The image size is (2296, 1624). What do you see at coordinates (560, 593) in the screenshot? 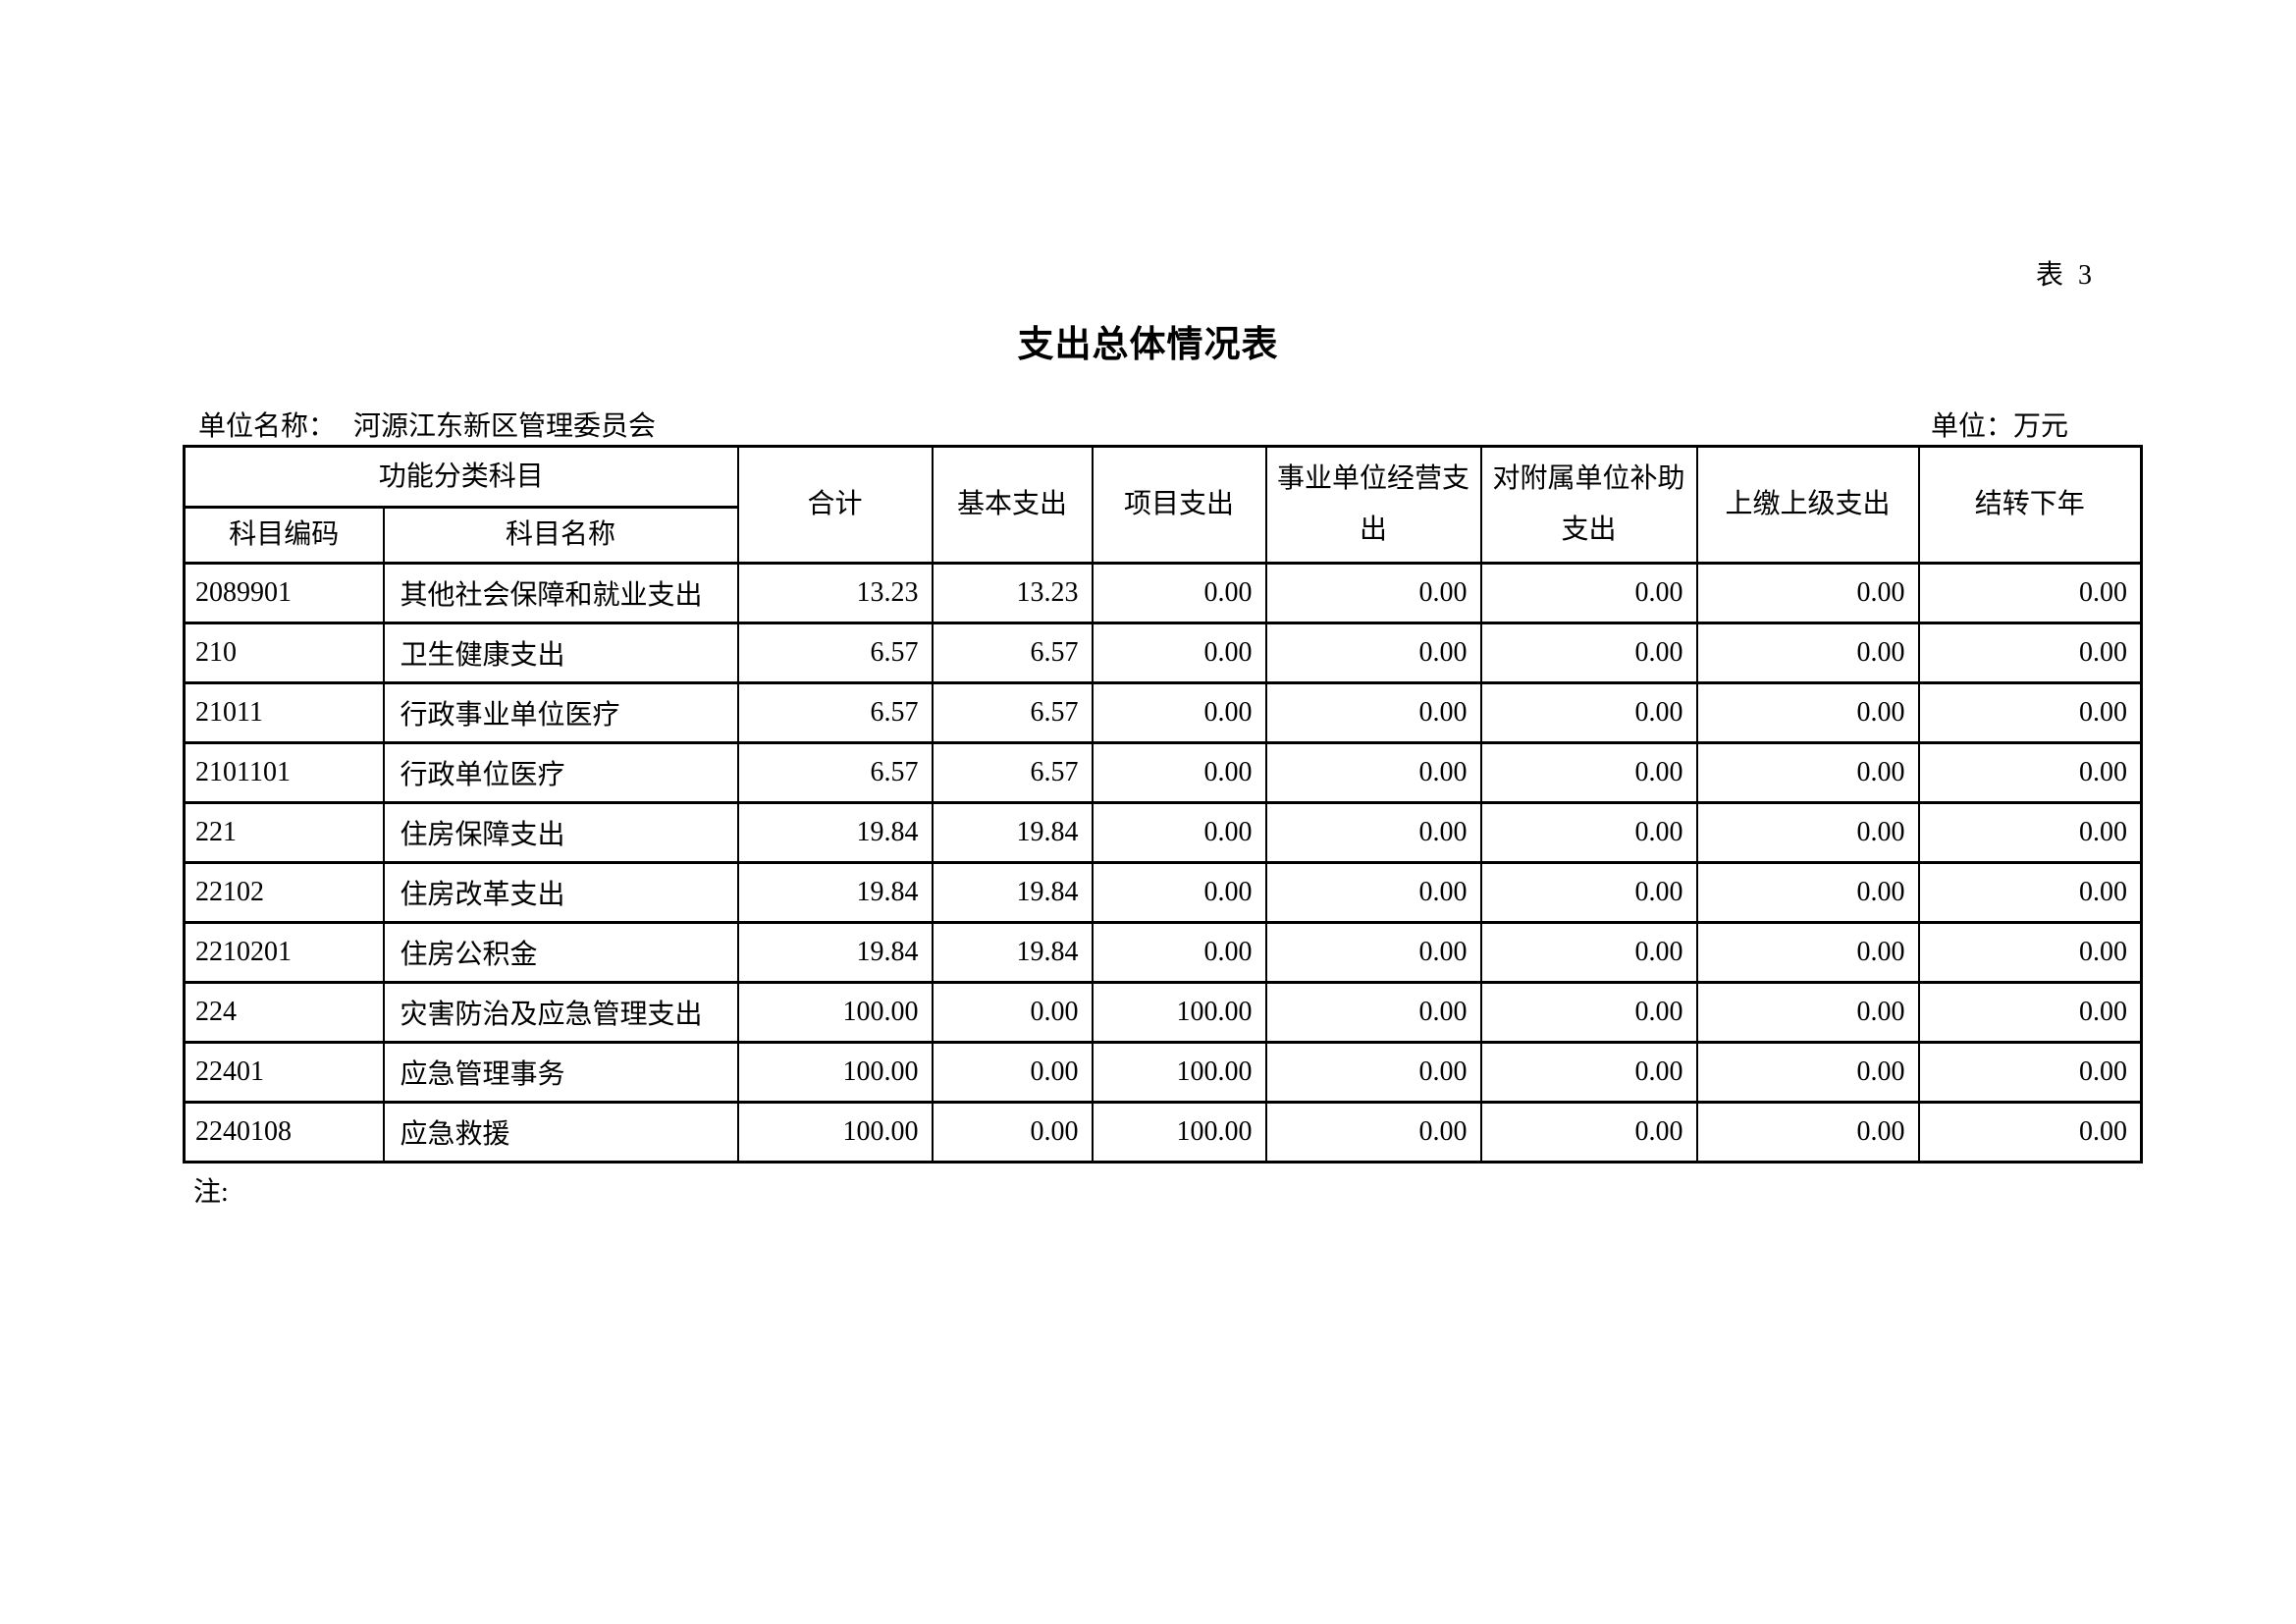
I see `subject-name-cell: 其他社会保障和就业支出` at bounding box center [560, 593].